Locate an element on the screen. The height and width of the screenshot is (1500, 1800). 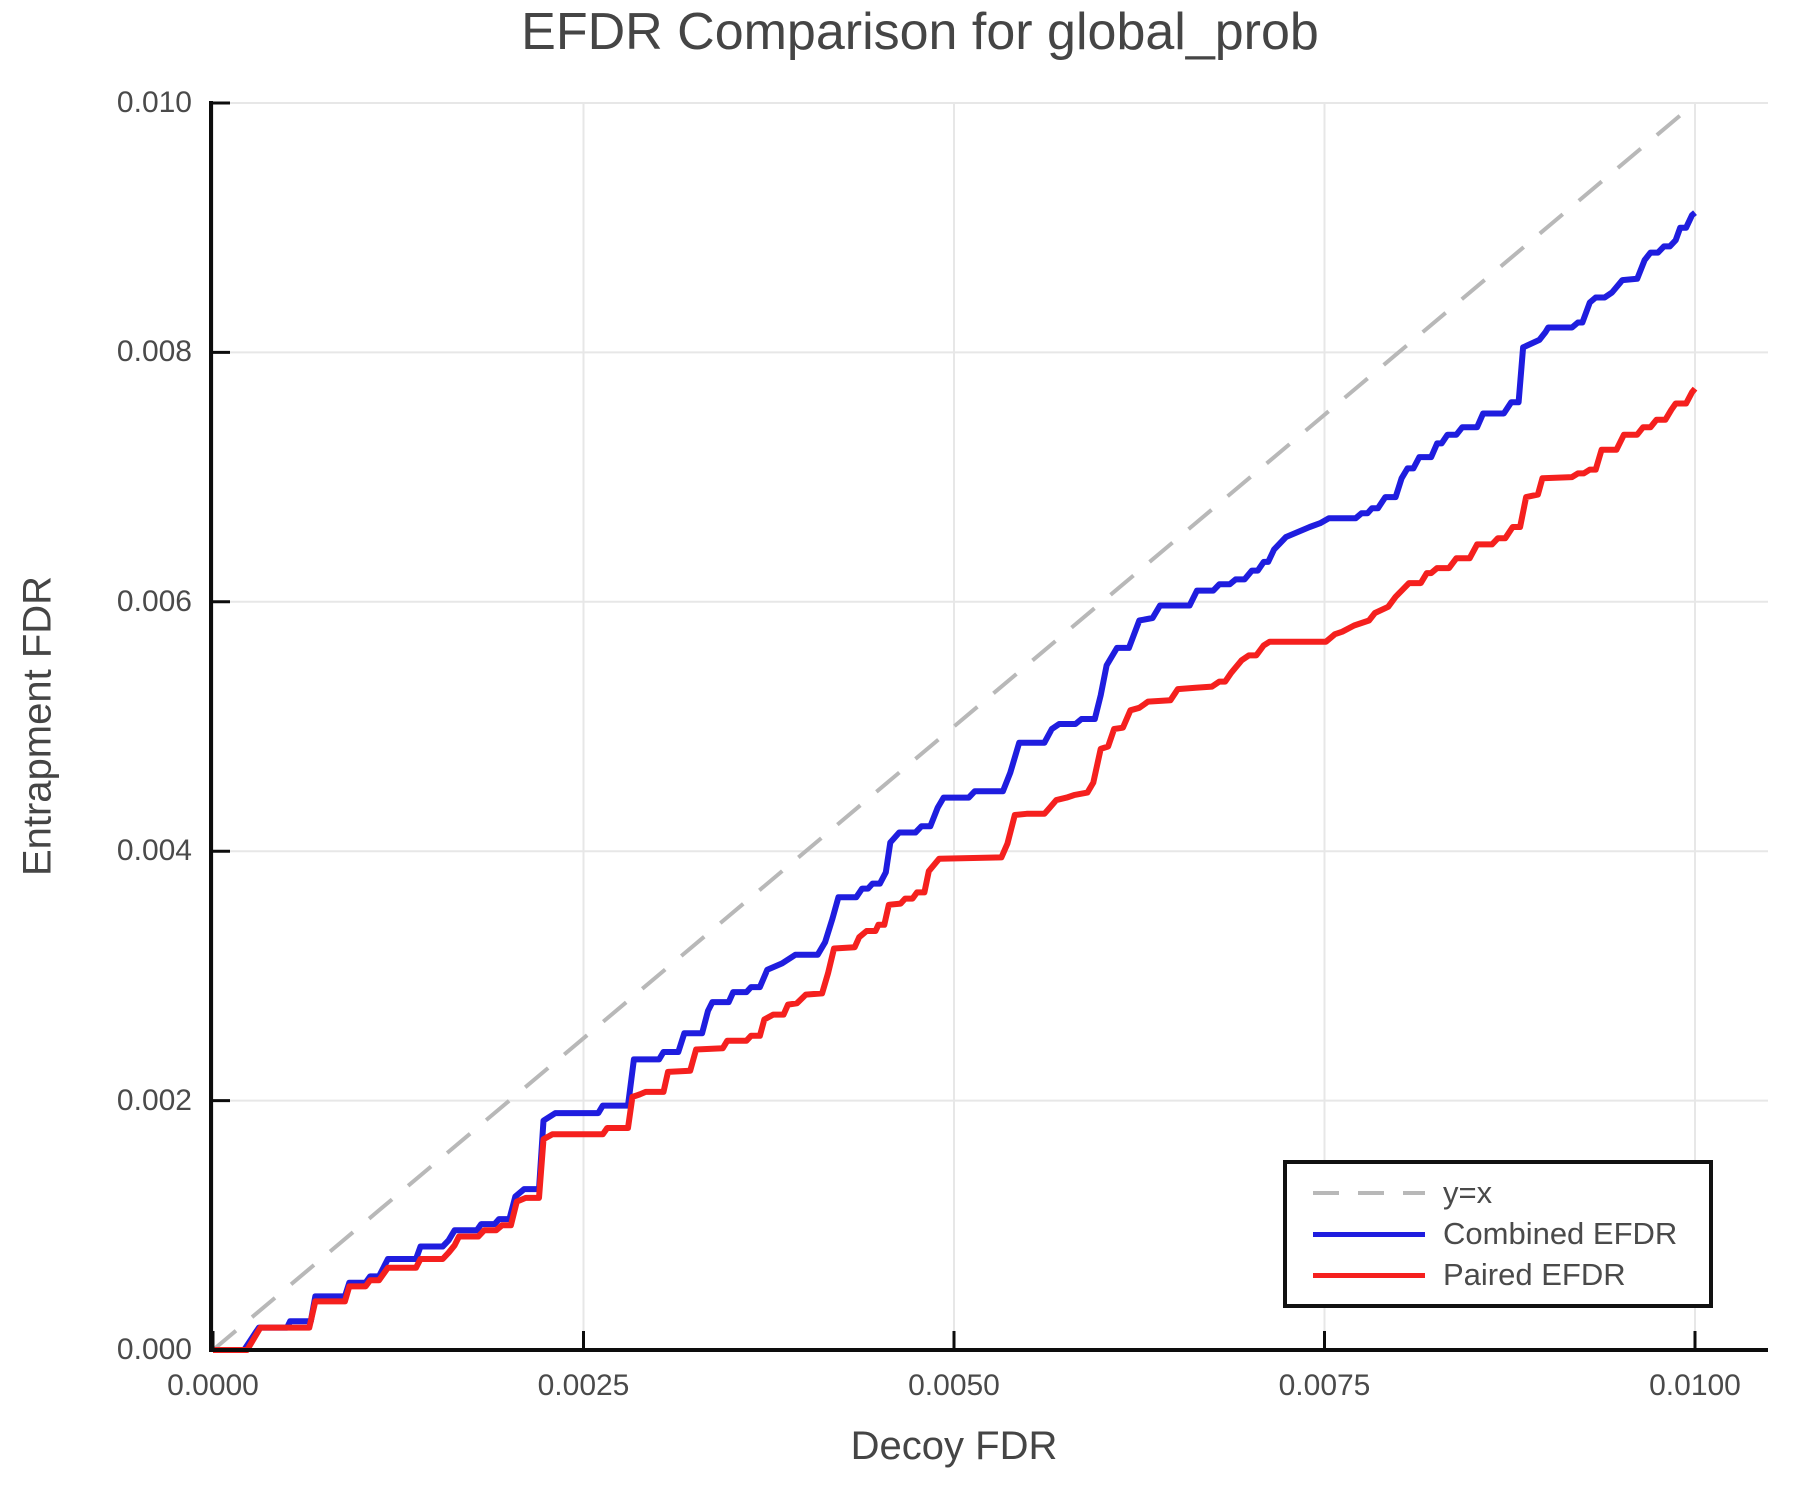
legend: y=x Combined EFDR Paired EFDR is located at coordinates (1498, 1234).